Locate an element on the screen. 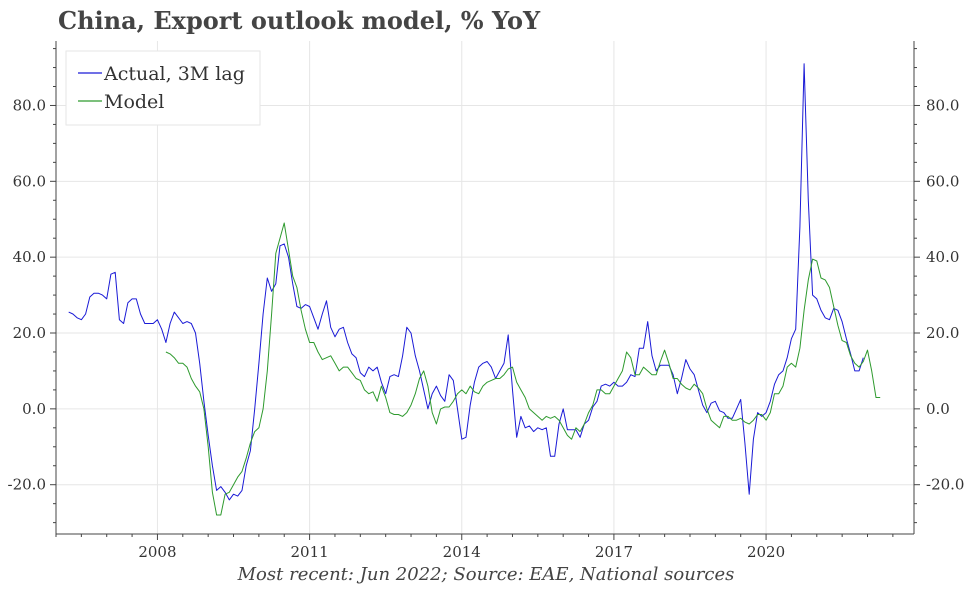 This screenshot has height=589, width=972. y-tick-label-right: 0.0 is located at coordinates (938, 409).